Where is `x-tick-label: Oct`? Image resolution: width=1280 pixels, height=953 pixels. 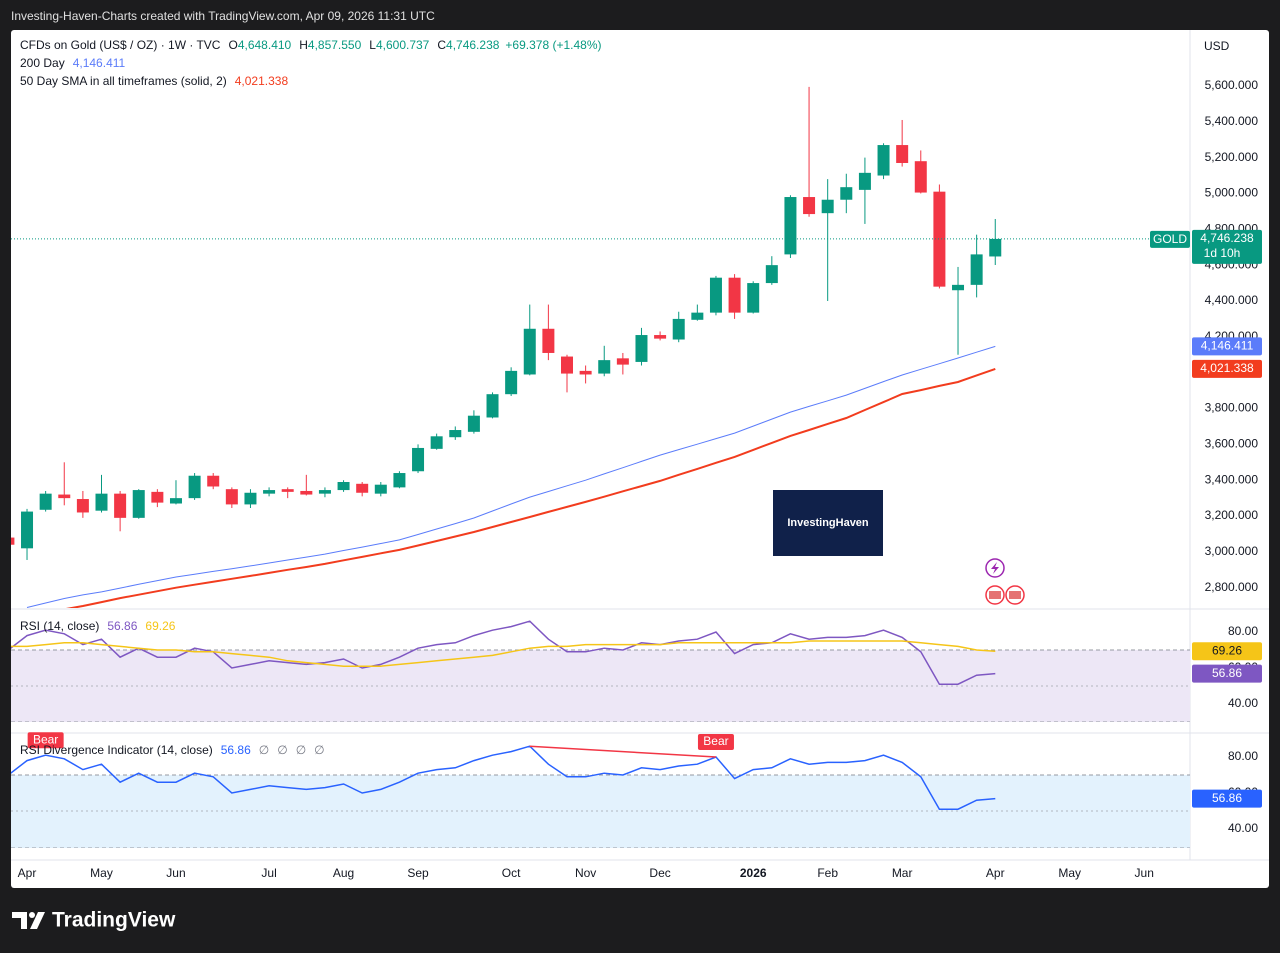
x-tick-label: Oct is located at coordinates (511, 873).